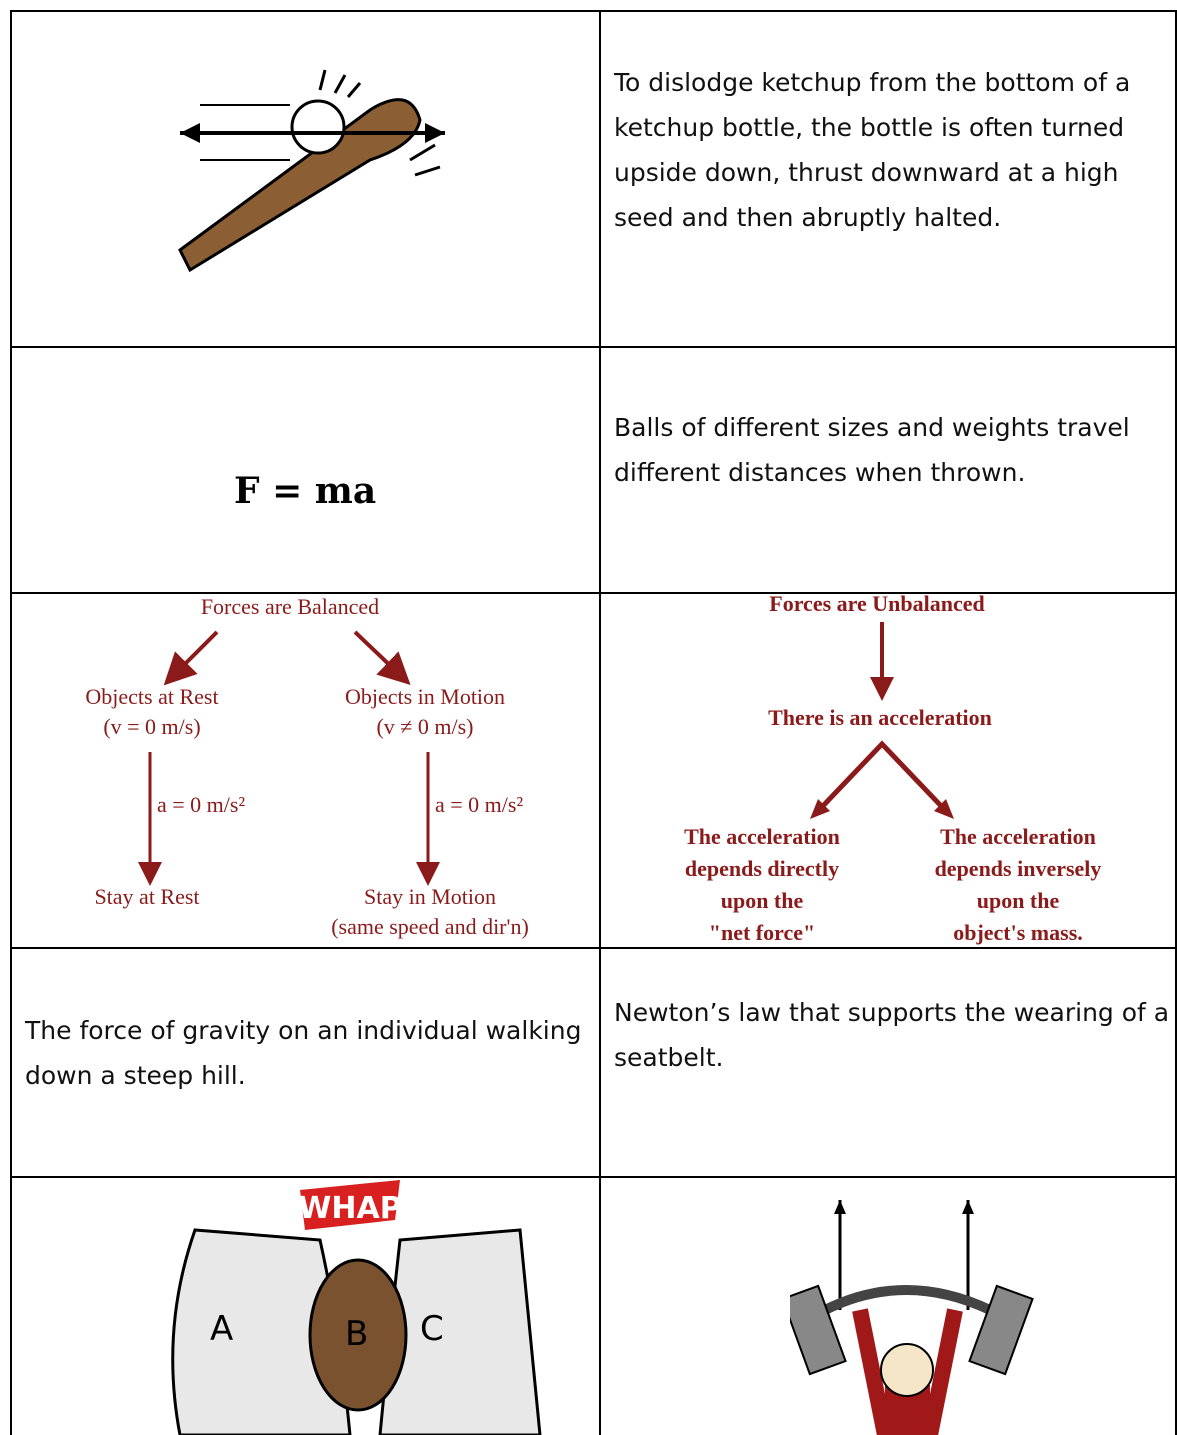 This screenshot has height=1435, width=1177. Describe the element at coordinates (432, 1329) in the screenshot. I see `object-label: C` at that location.